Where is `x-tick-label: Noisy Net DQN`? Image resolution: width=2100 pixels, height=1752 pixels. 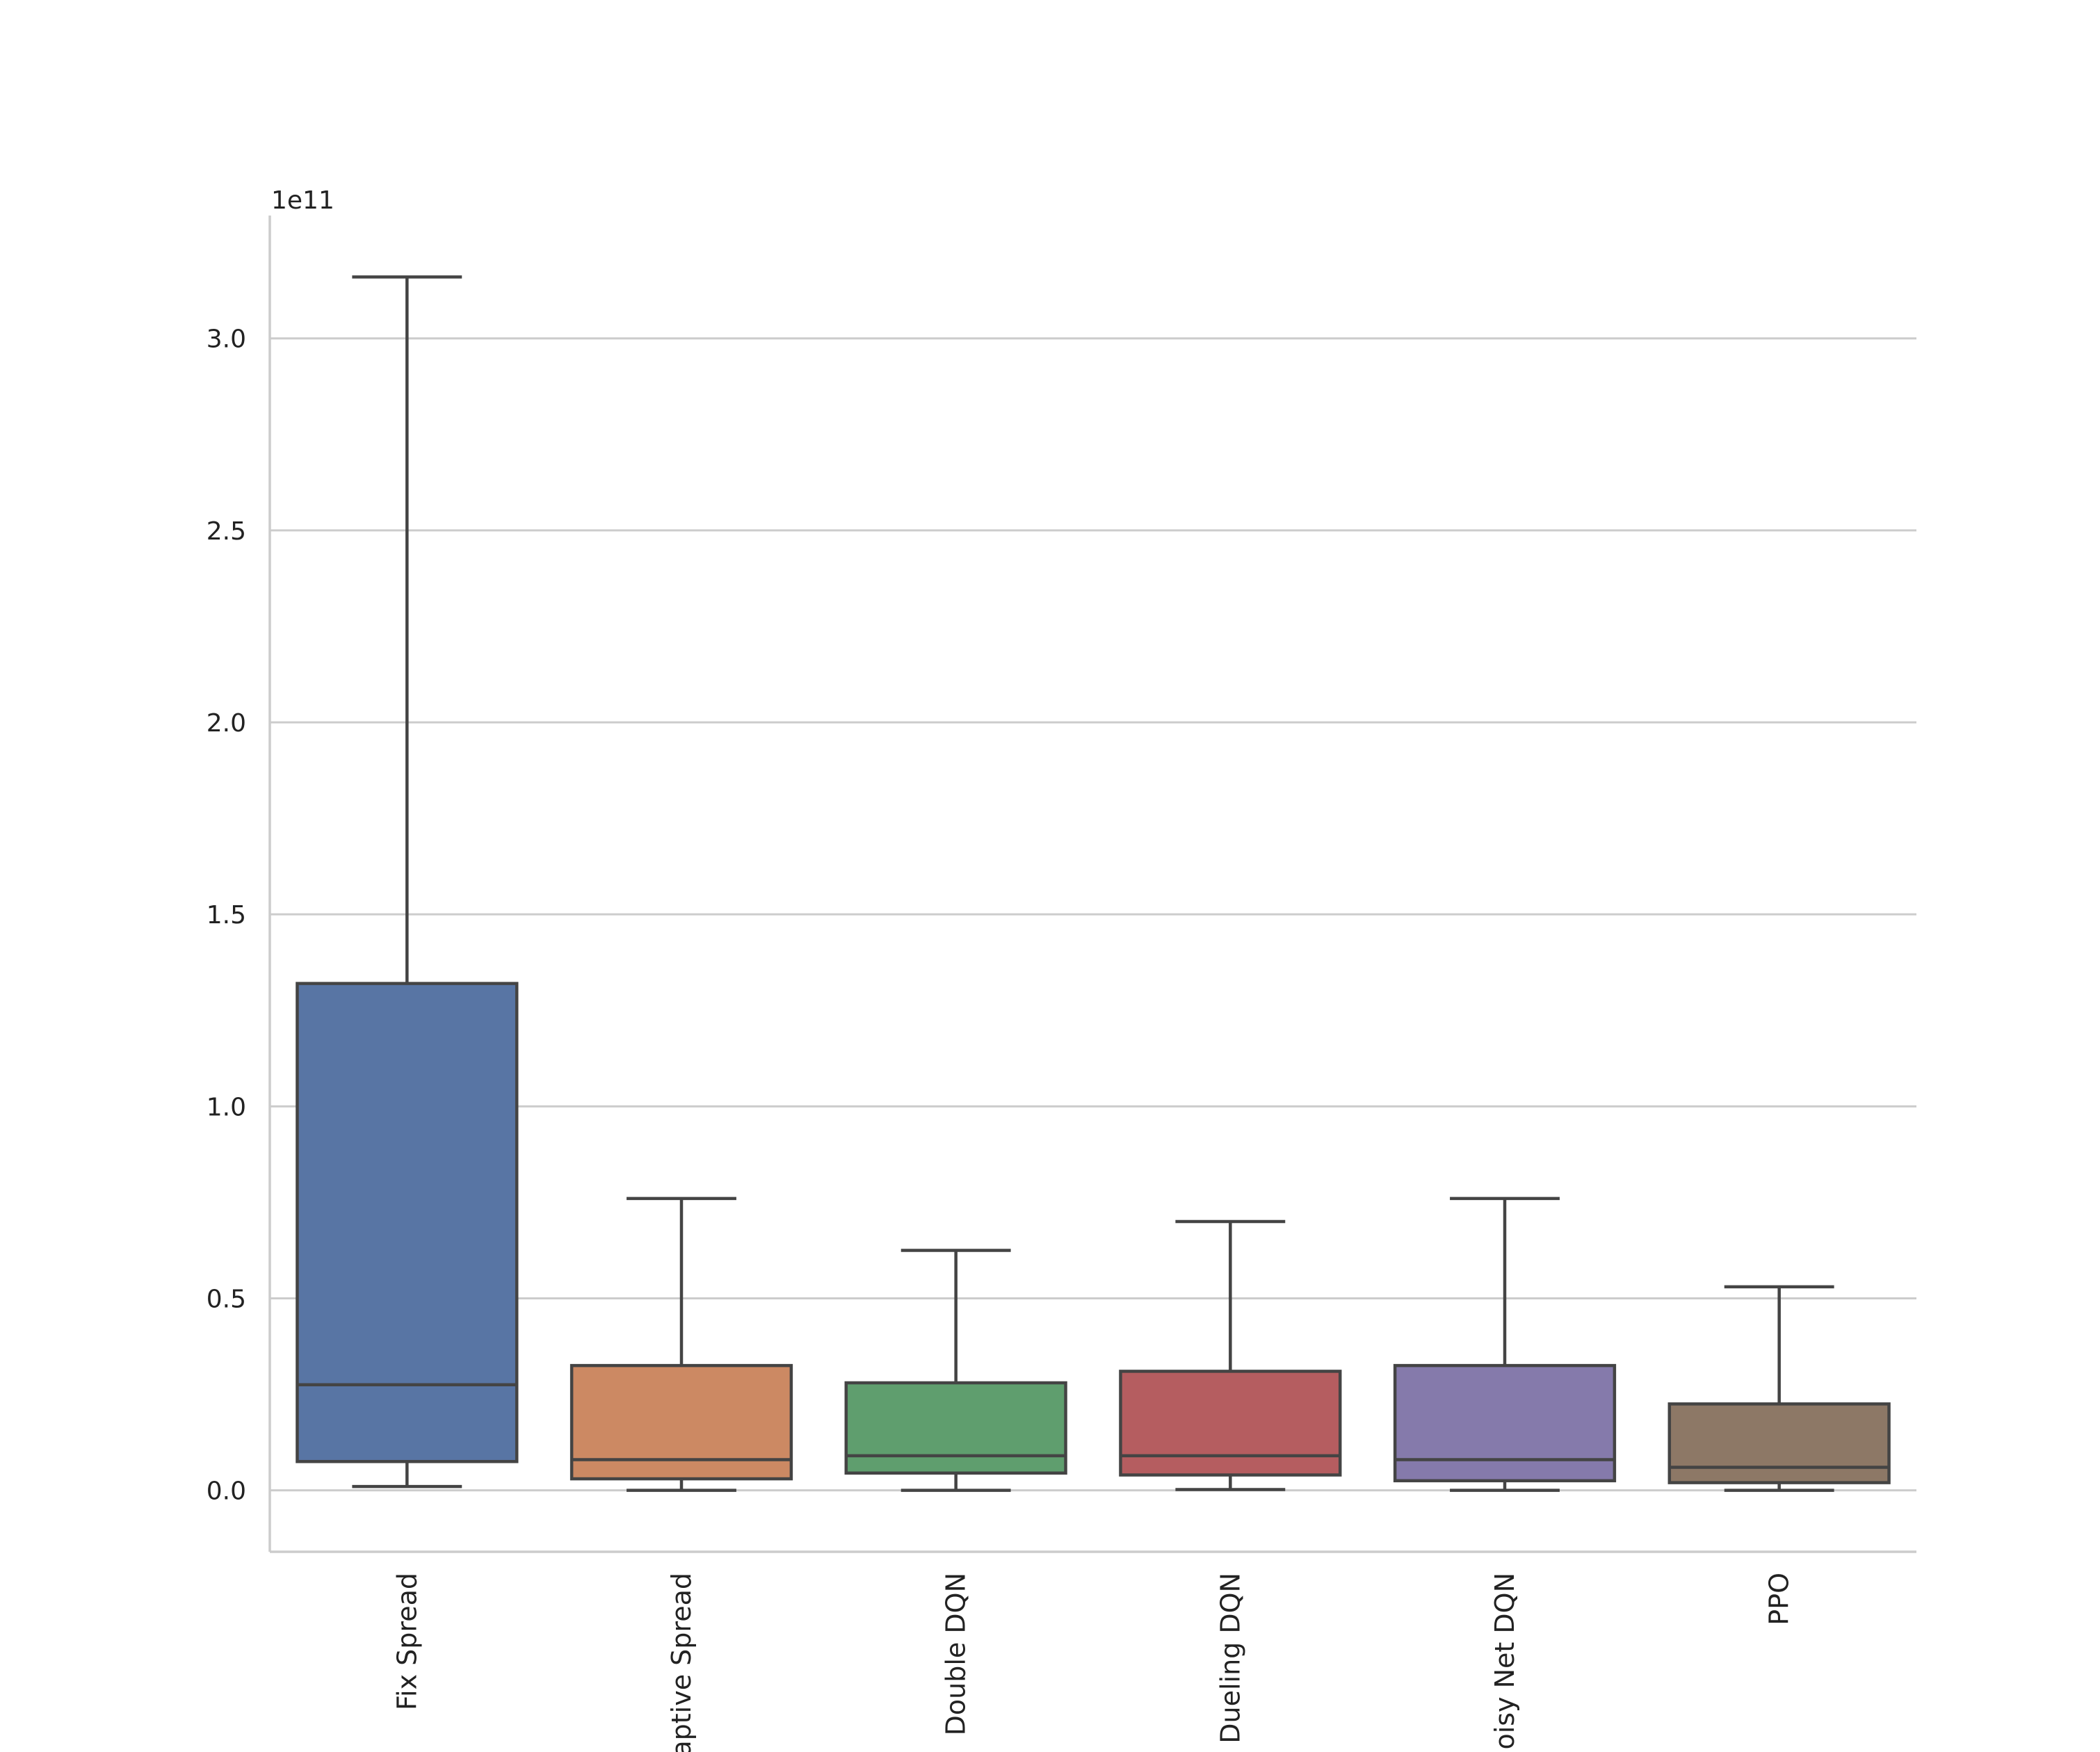 x-tick-label: Noisy Net DQN is located at coordinates (1504, 1662).